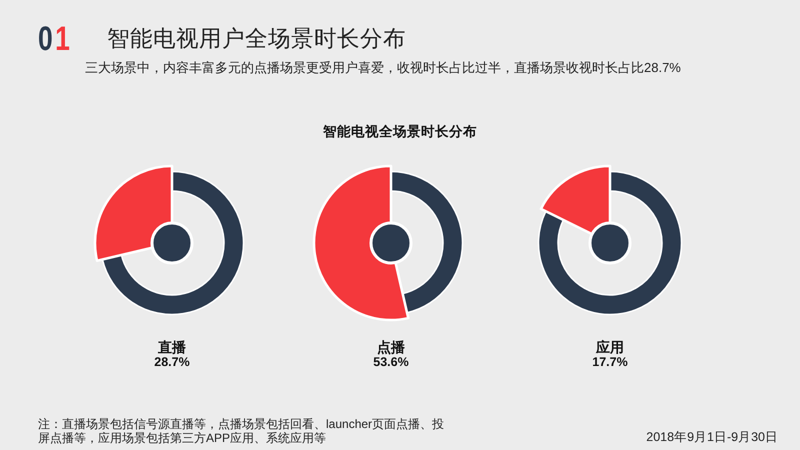  What do you see at coordinates (609, 347) in the screenshot?
I see `text: 应用` at bounding box center [609, 347].